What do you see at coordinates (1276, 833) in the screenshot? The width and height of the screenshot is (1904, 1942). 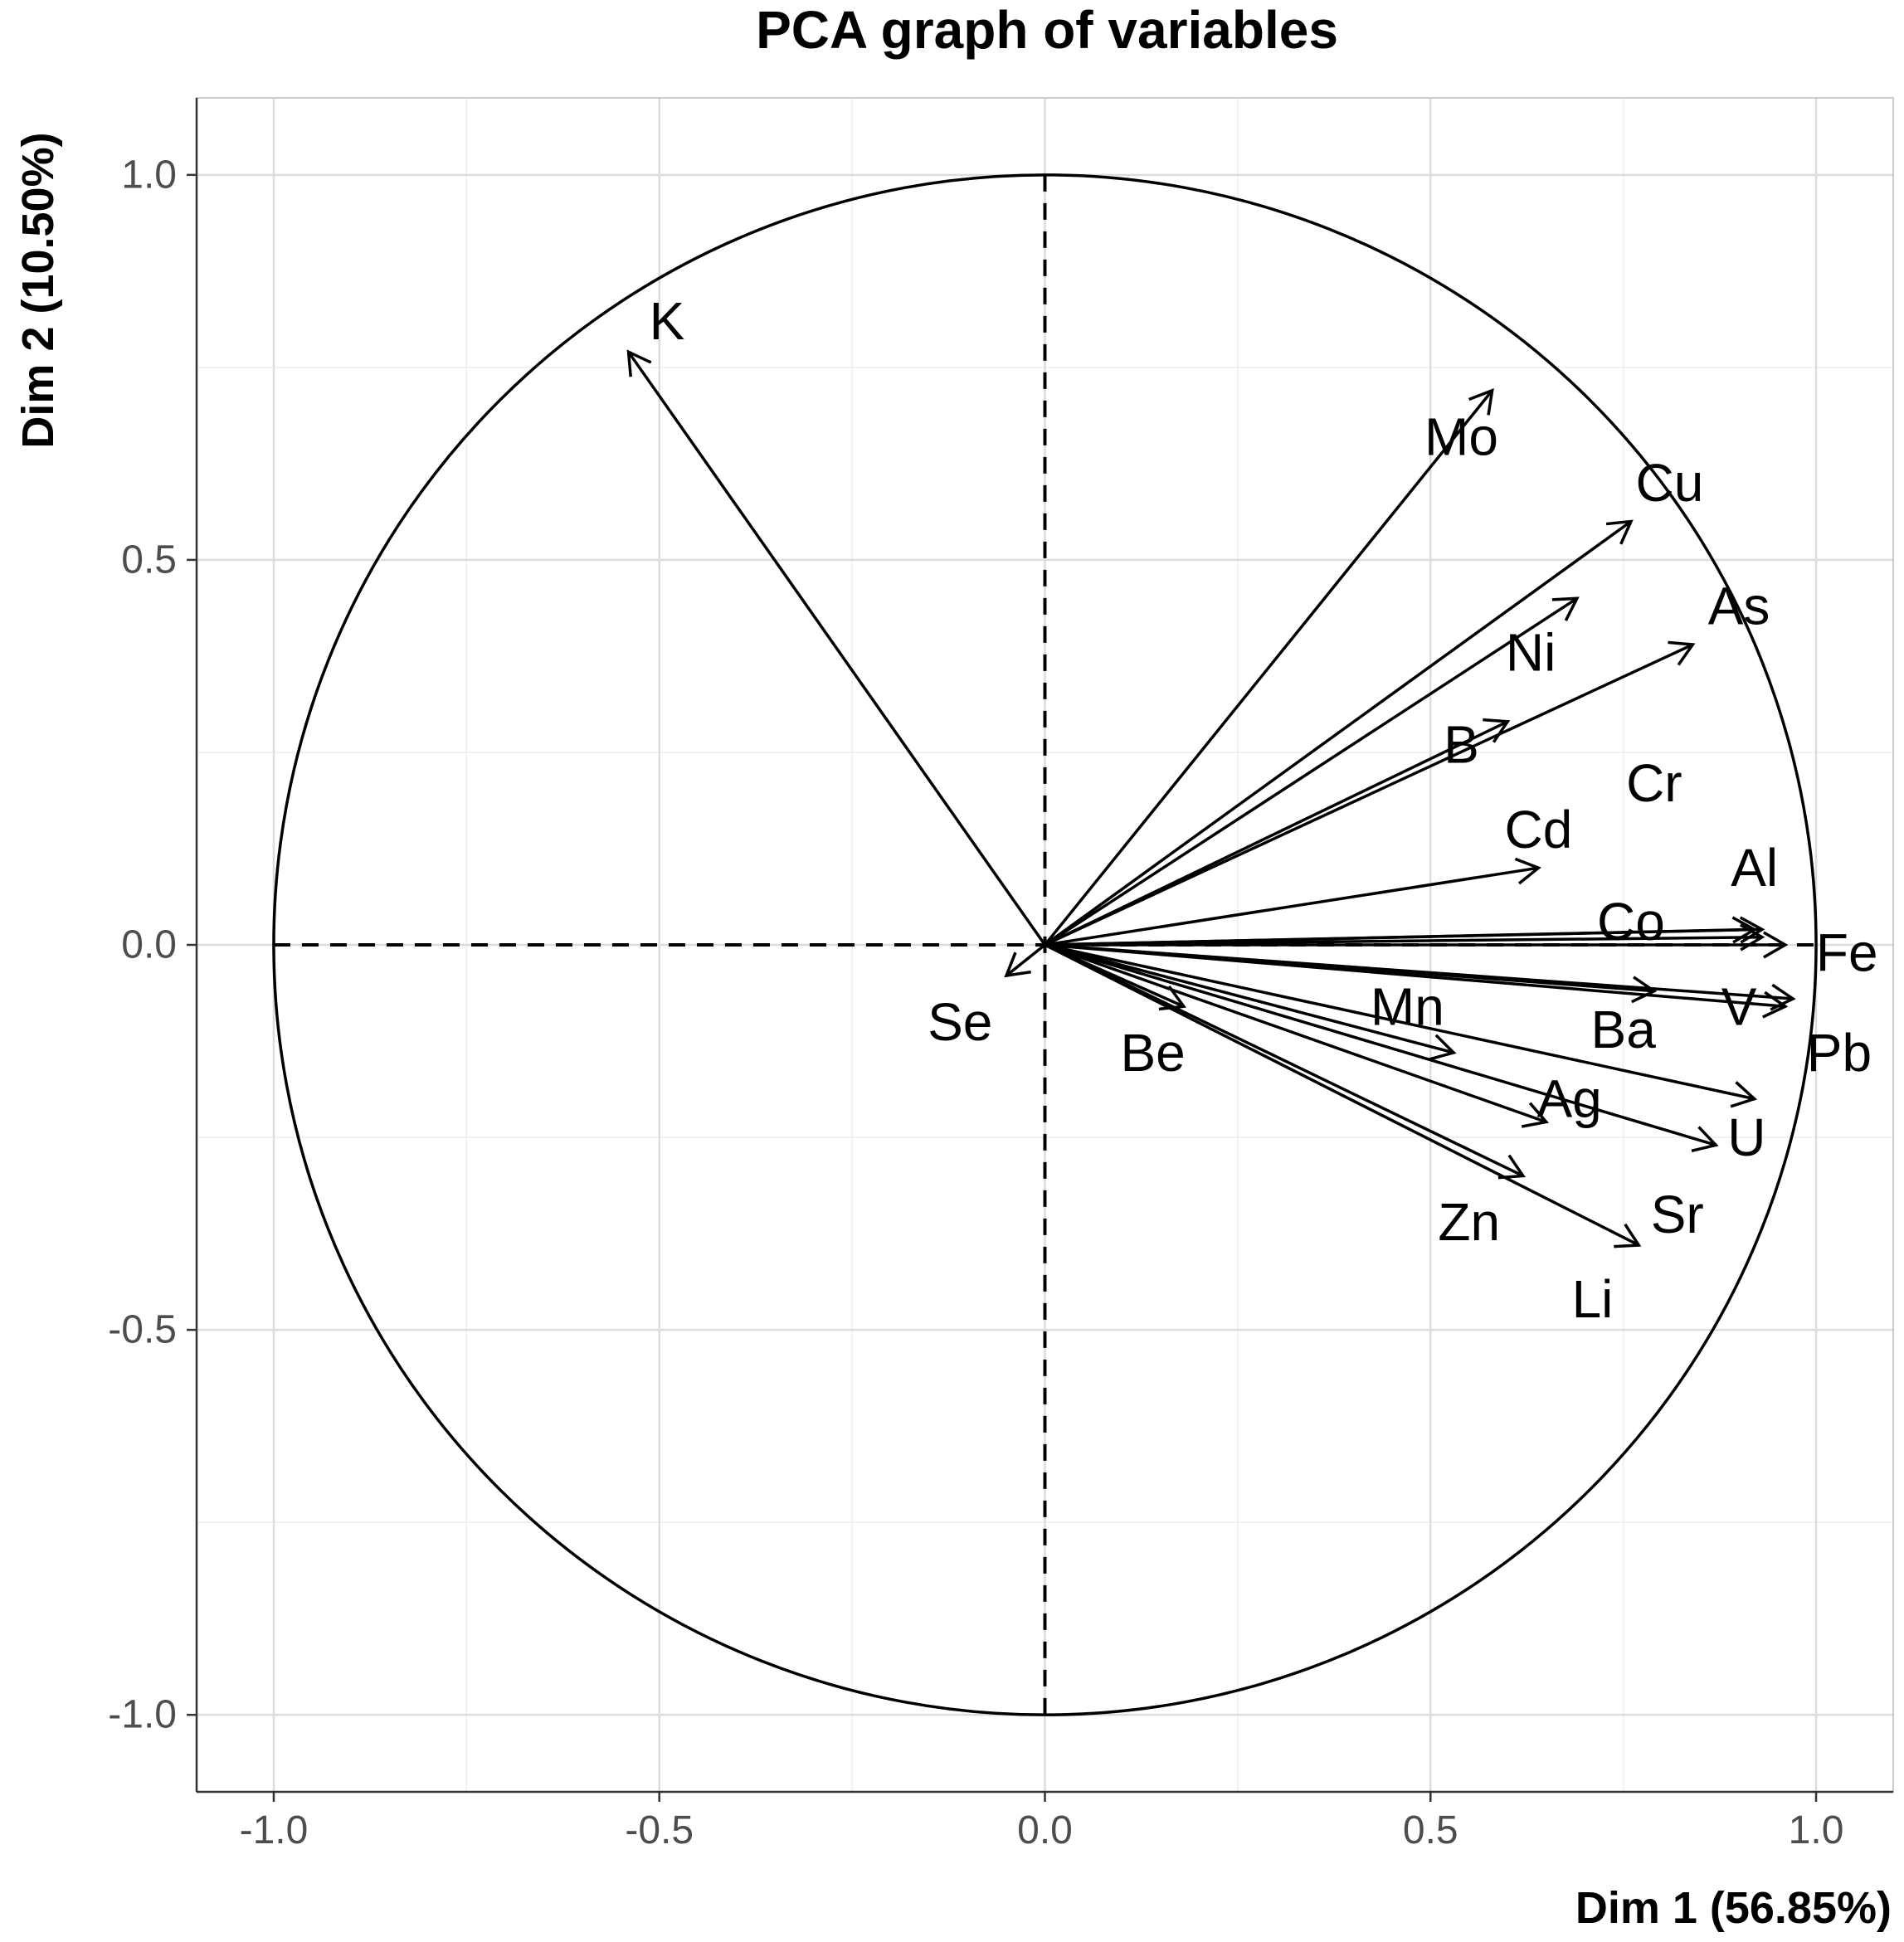 I see `arrow-b` at bounding box center [1276, 833].